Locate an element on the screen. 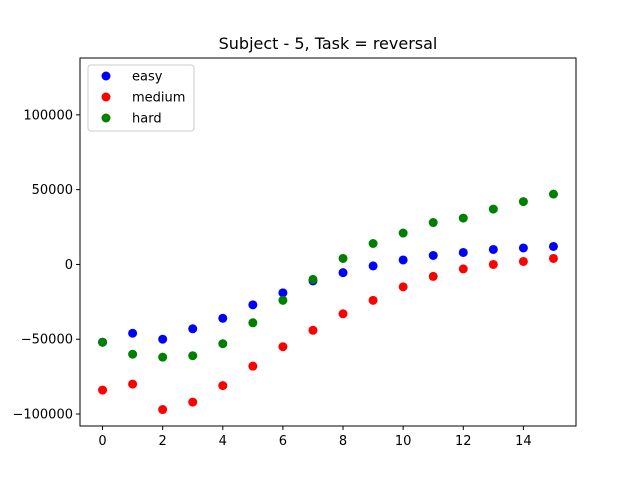 The height and width of the screenshot is (480, 640). x-tick-label: 4 is located at coordinates (223, 441).